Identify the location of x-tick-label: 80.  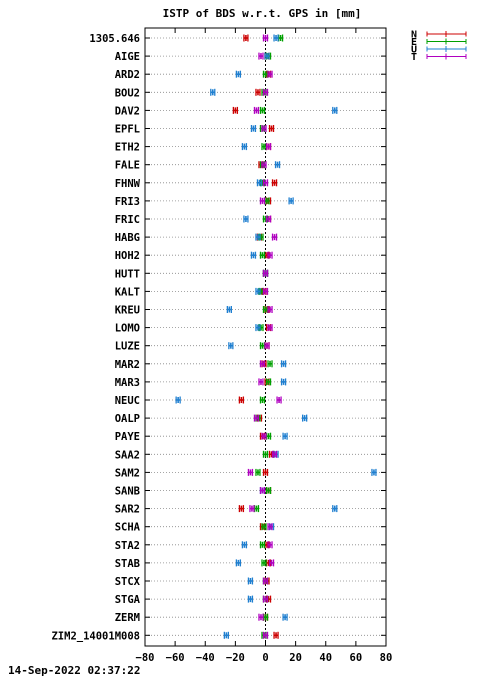
(386, 658).